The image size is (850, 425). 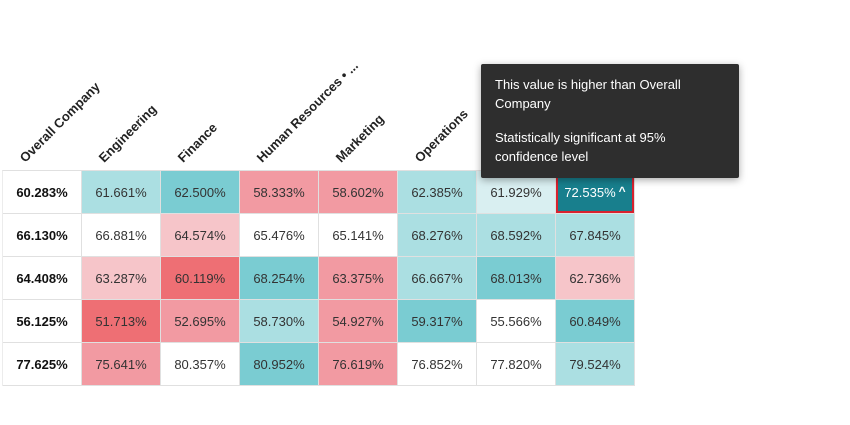 I want to click on heatmap-cell: 58.602%, so click(x=358, y=192).